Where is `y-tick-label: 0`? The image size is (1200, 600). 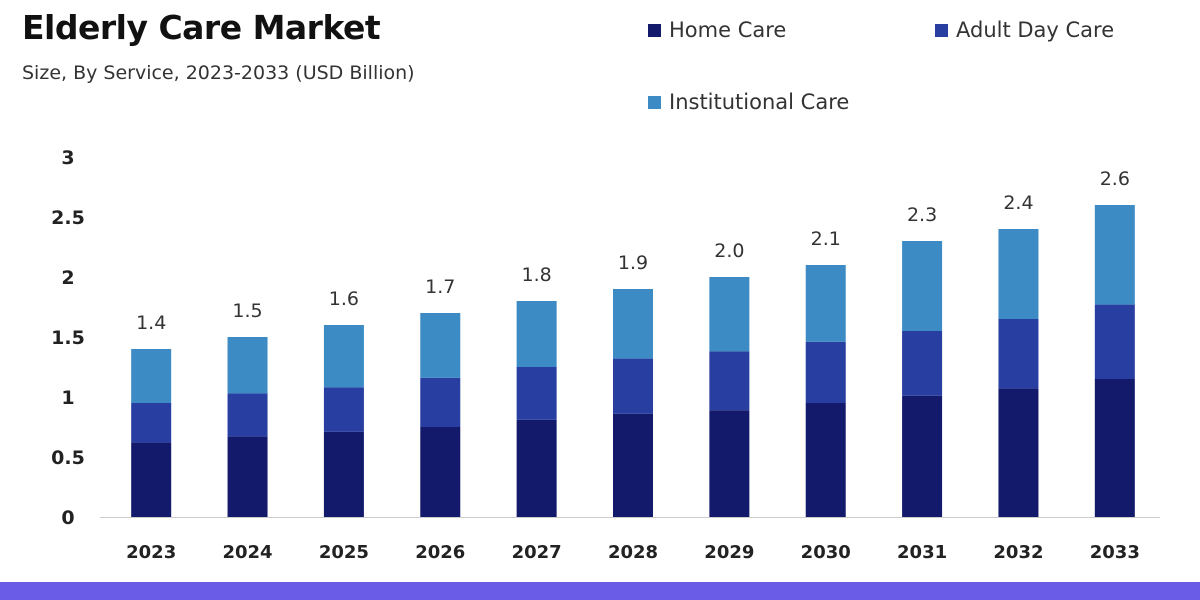 y-tick-label: 0 is located at coordinates (67, 518).